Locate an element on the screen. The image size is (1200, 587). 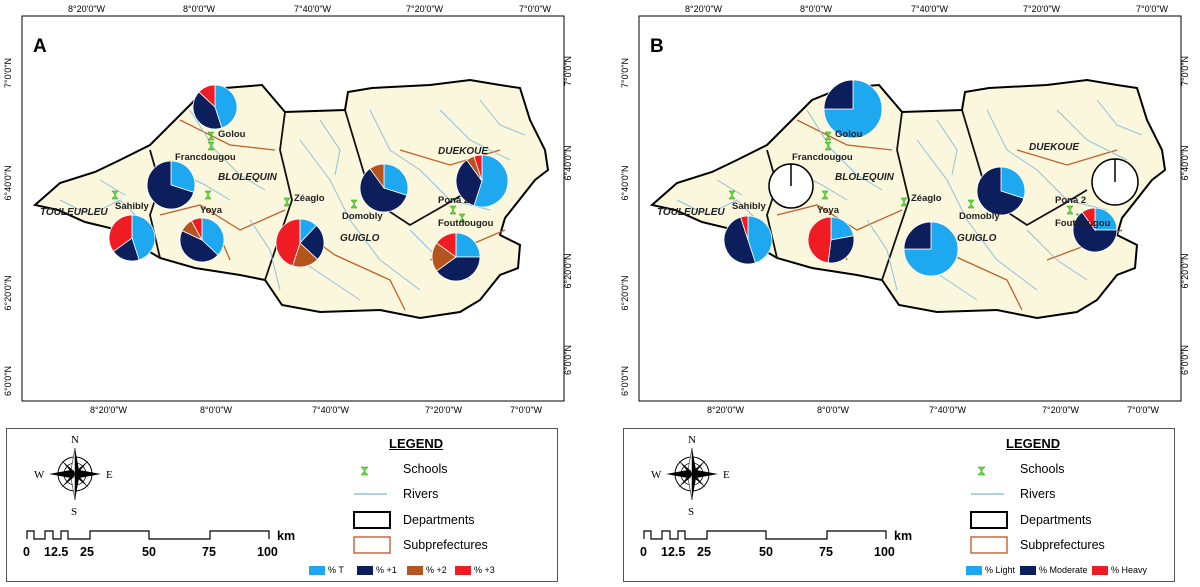
dept-blolequin: BLOLEQUIN is located at coordinates (864, 177).